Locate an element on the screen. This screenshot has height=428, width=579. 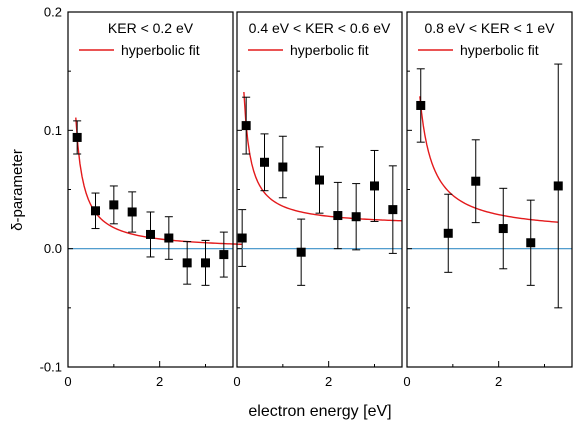
y-tick-label: 0.1 is located at coordinates (53, 130).